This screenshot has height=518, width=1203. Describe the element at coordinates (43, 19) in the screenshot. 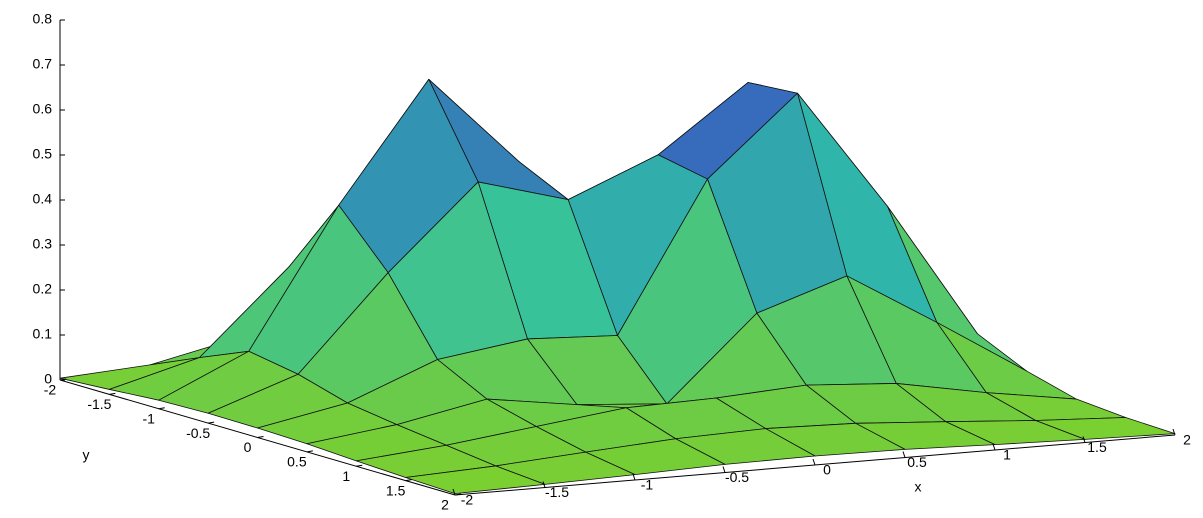

I see `z-tick-label: 0.8` at that location.